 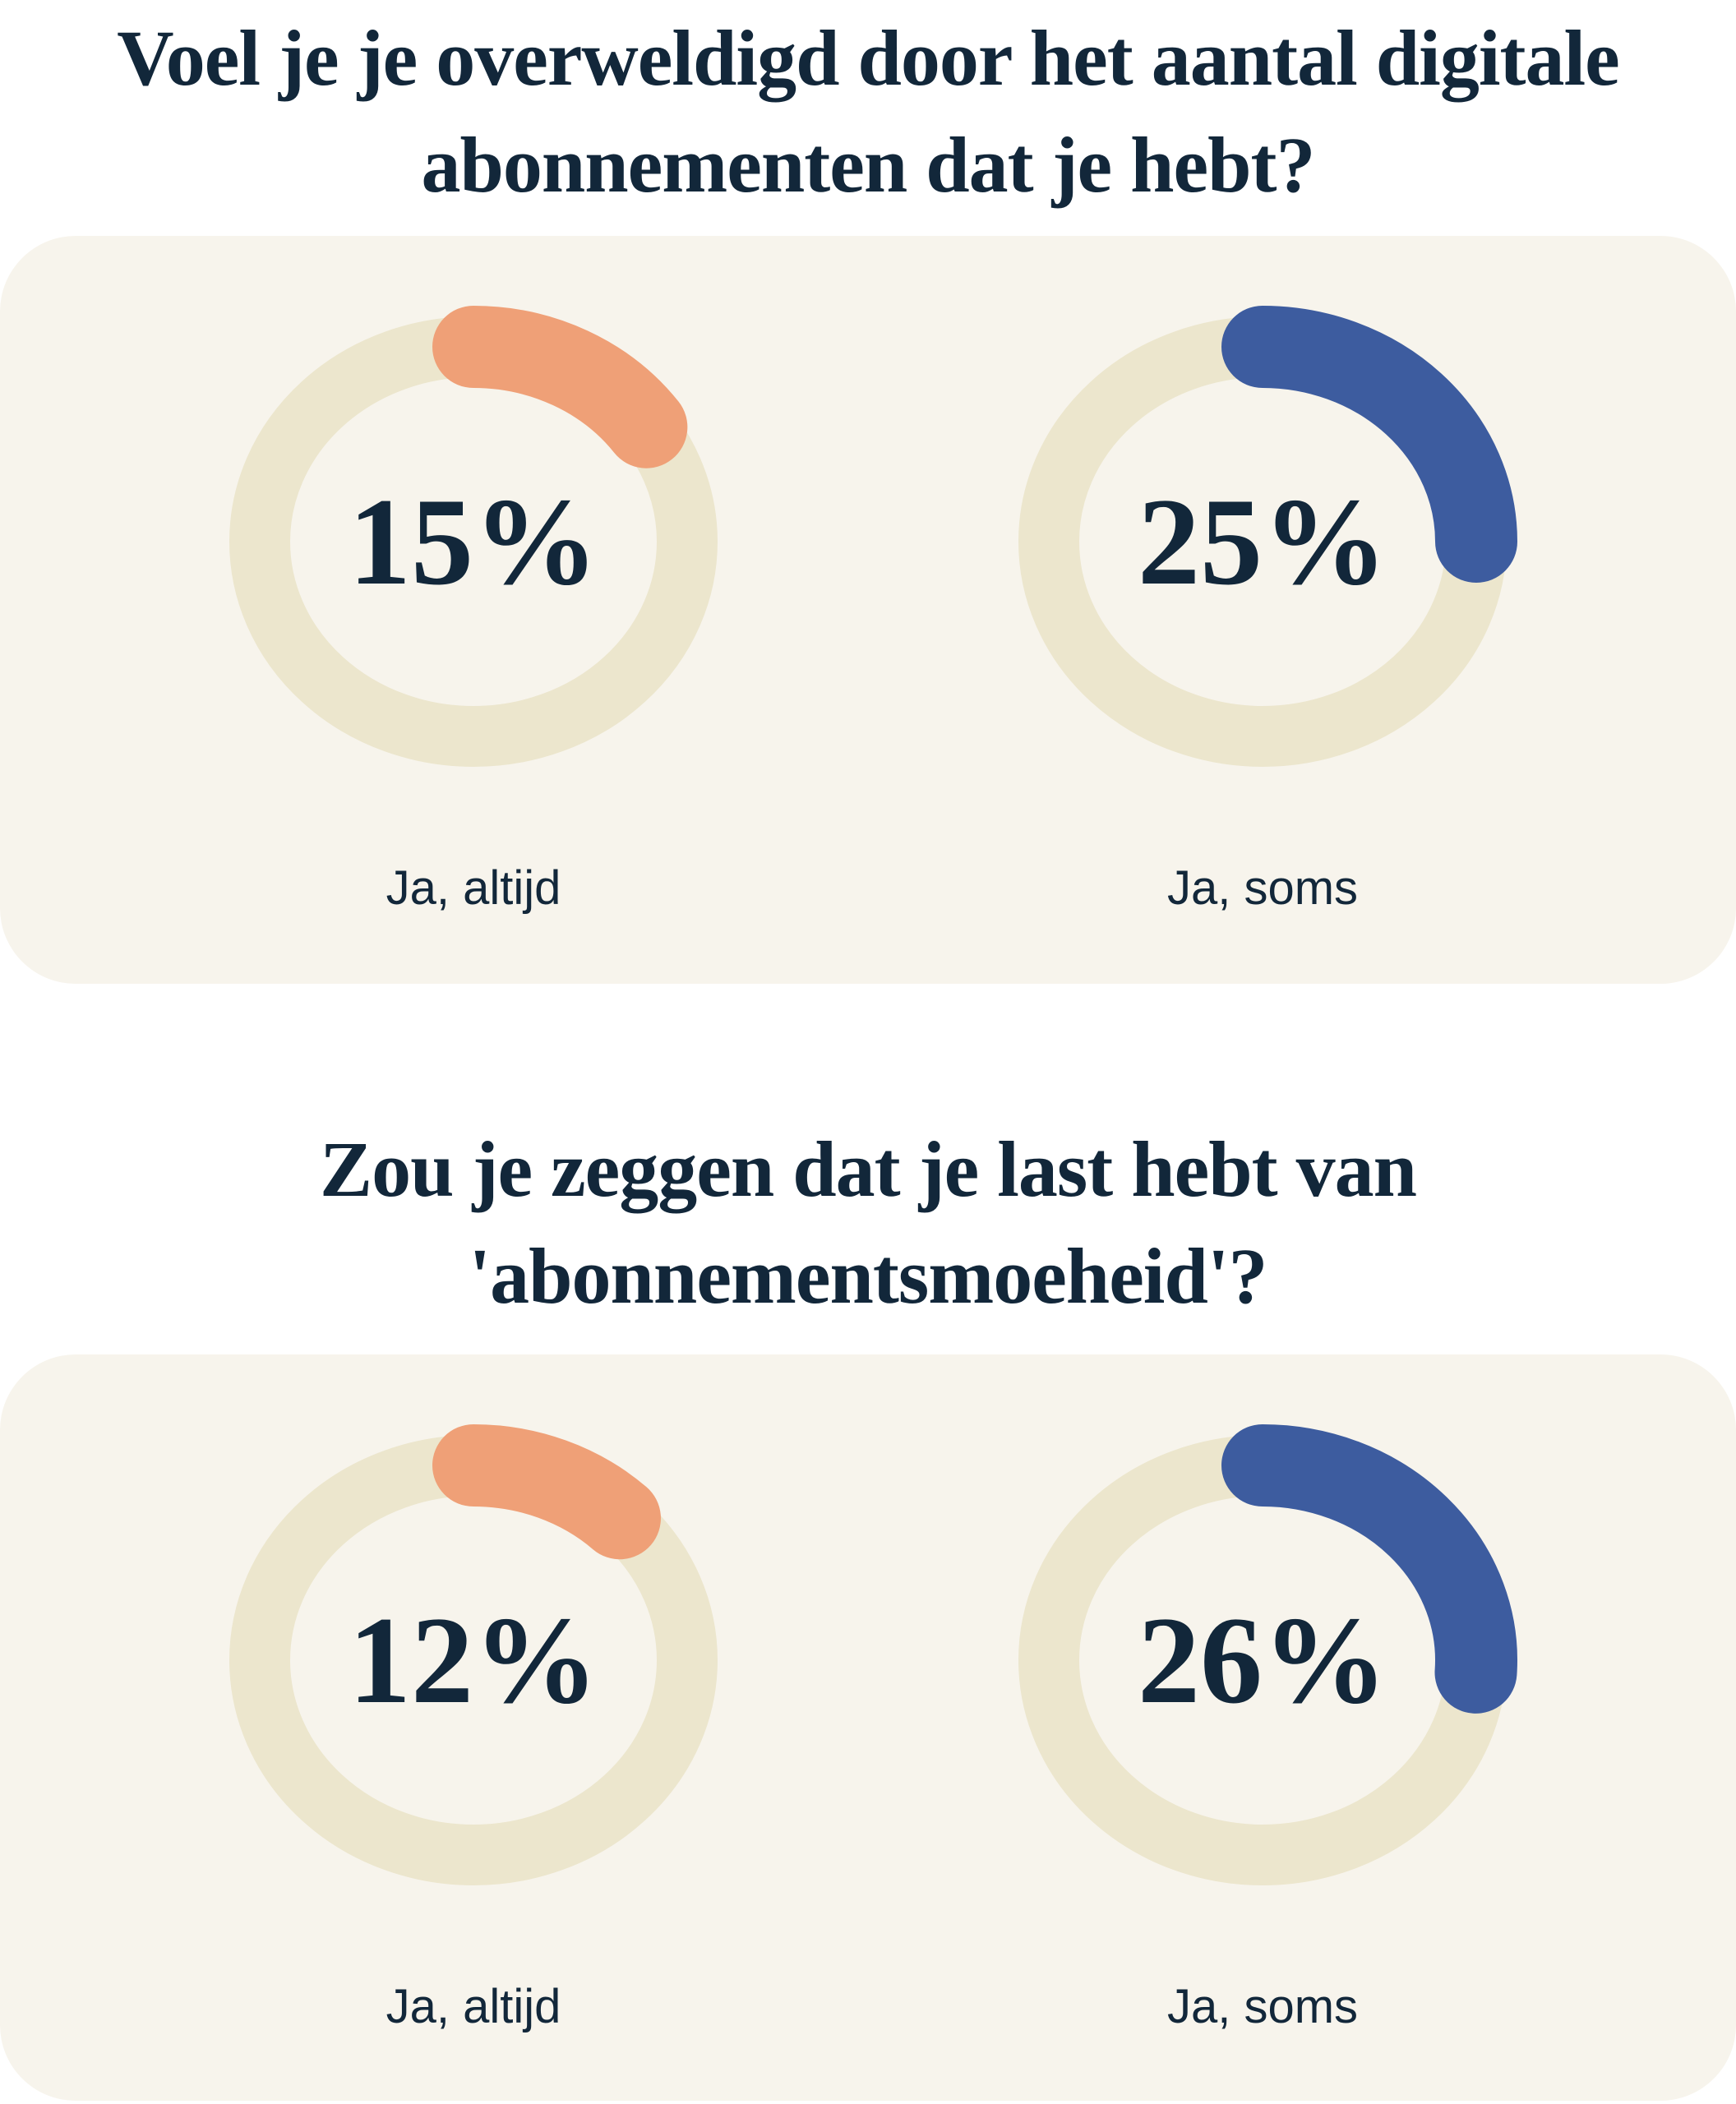 I want to click on donut-chart: 26%, so click(x=1263, y=1660).